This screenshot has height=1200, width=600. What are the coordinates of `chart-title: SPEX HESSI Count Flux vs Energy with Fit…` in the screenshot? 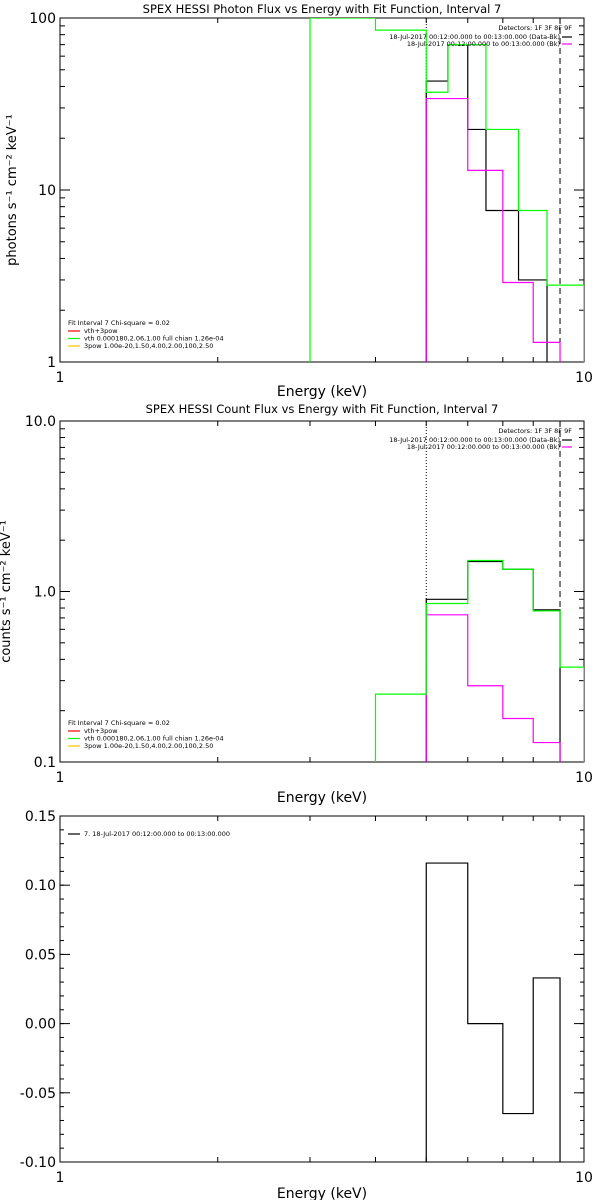 It's located at (322, 409).